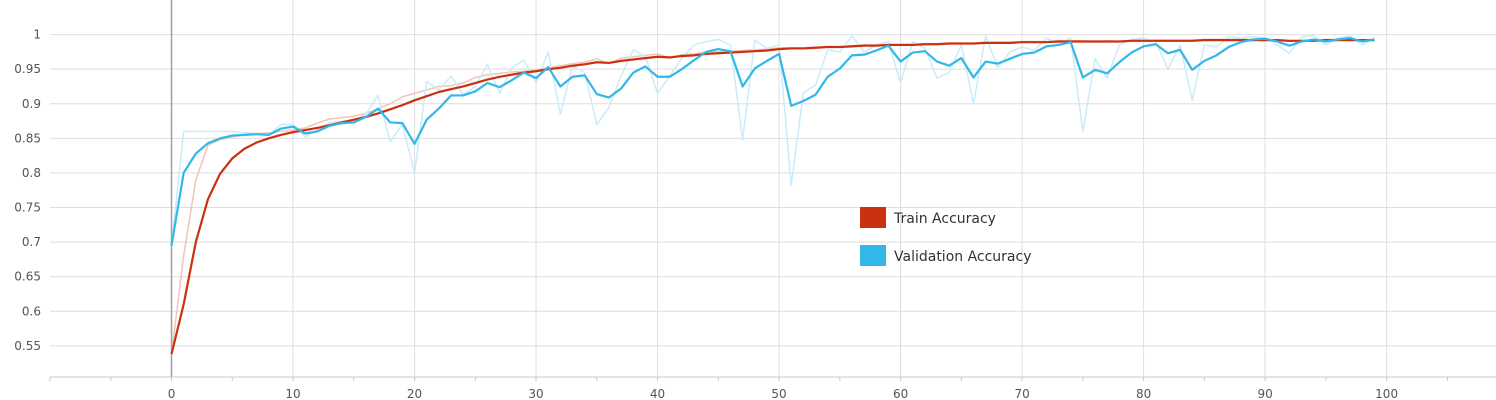  What do you see at coordinates (27, 346) in the screenshot?
I see `y-tick-label: 0.55` at bounding box center [27, 346].